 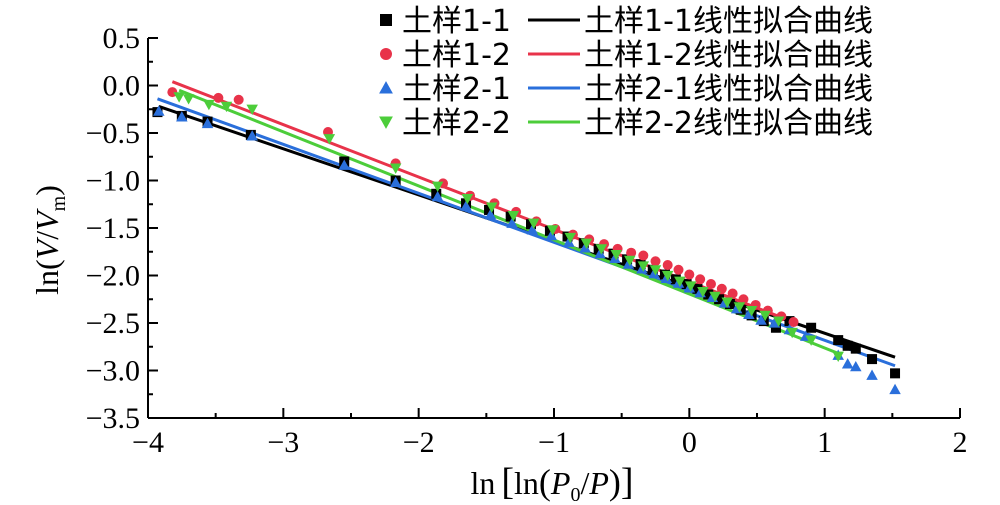 What do you see at coordinates (122, 38) in the screenshot?
I see `y-tick-label: 0.5` at bounding box center [122, 38].